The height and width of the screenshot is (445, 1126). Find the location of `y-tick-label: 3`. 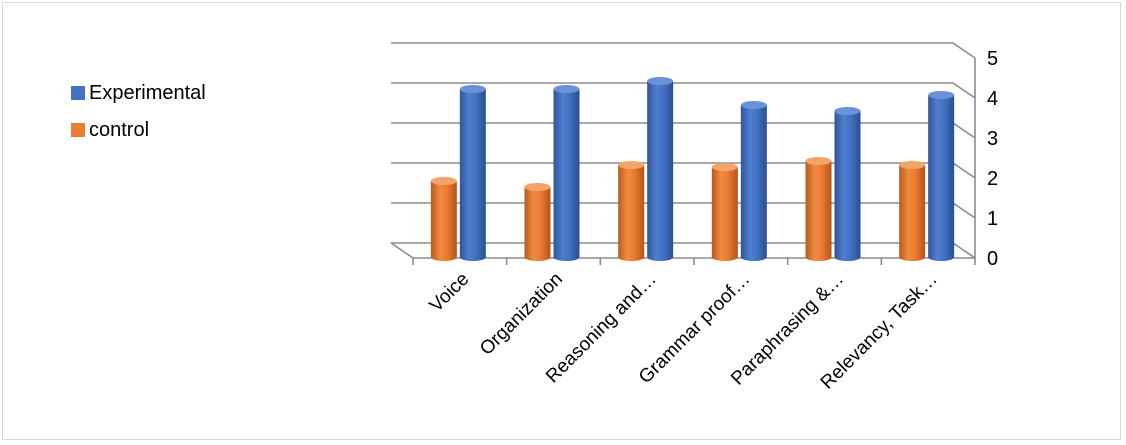

y-tick-label: 3 is located at coordinates (992, 139).